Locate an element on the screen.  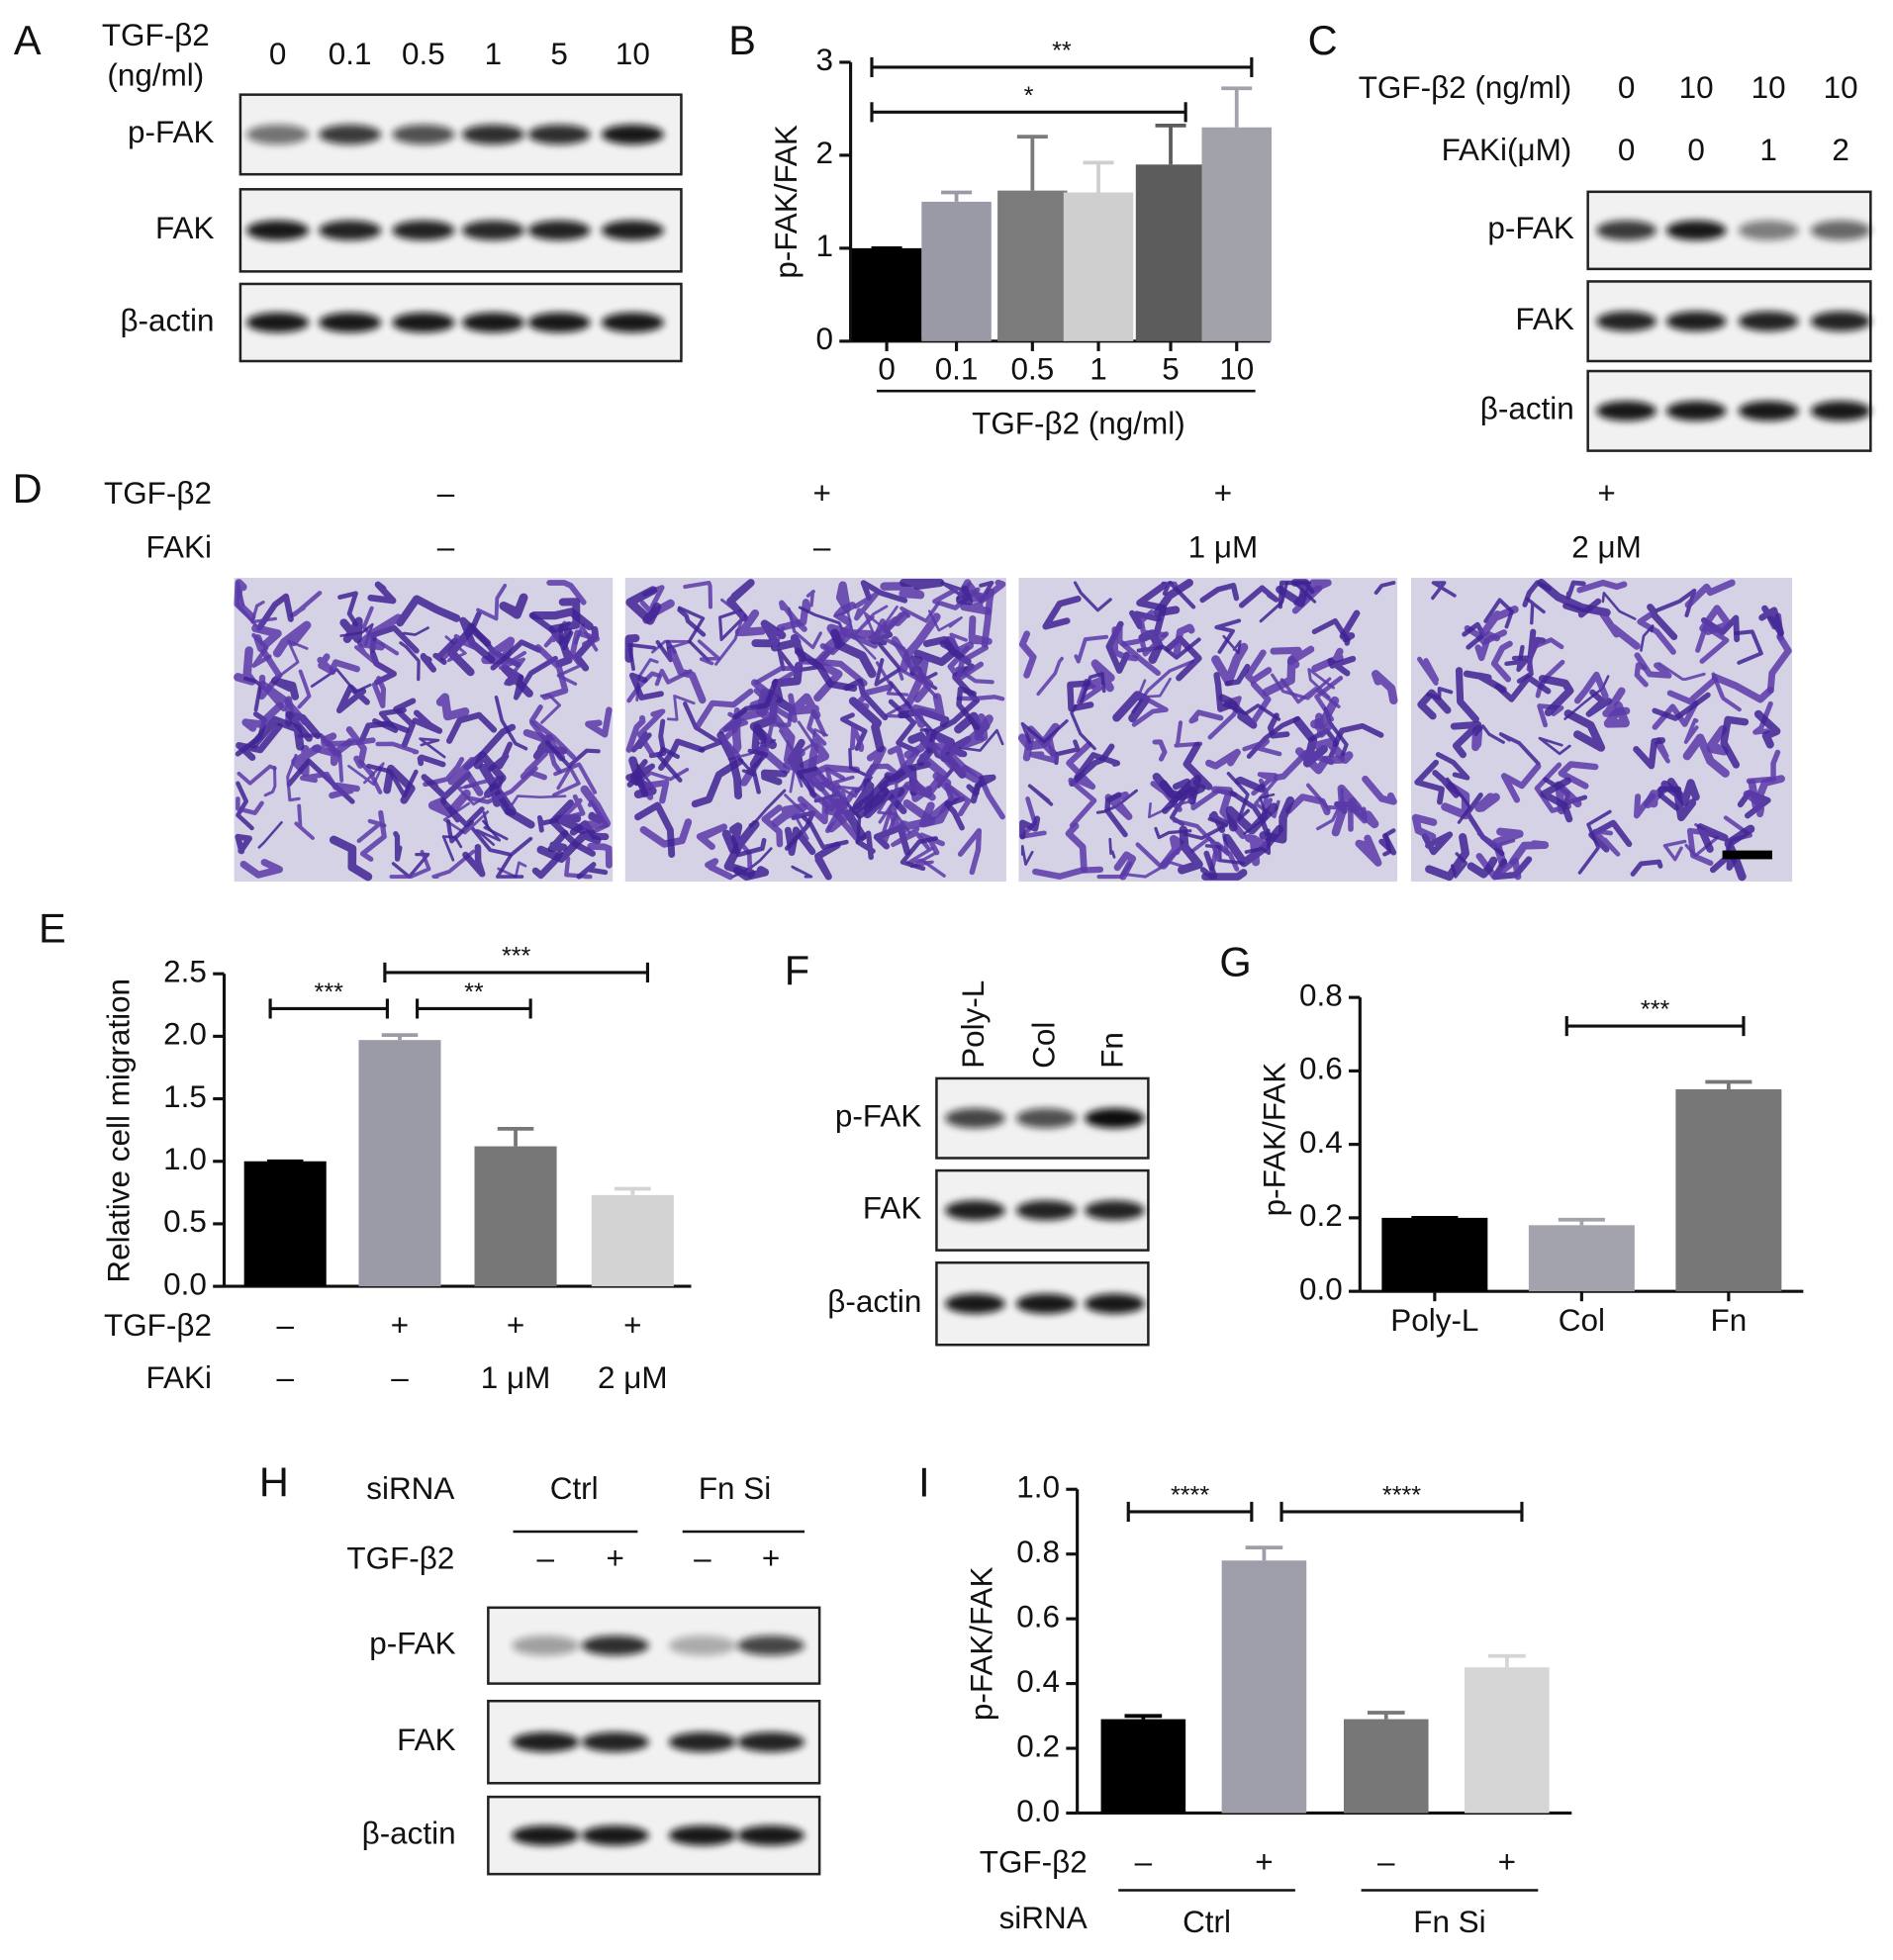
label: Poly-L is located at coordinates (1434, 1320).